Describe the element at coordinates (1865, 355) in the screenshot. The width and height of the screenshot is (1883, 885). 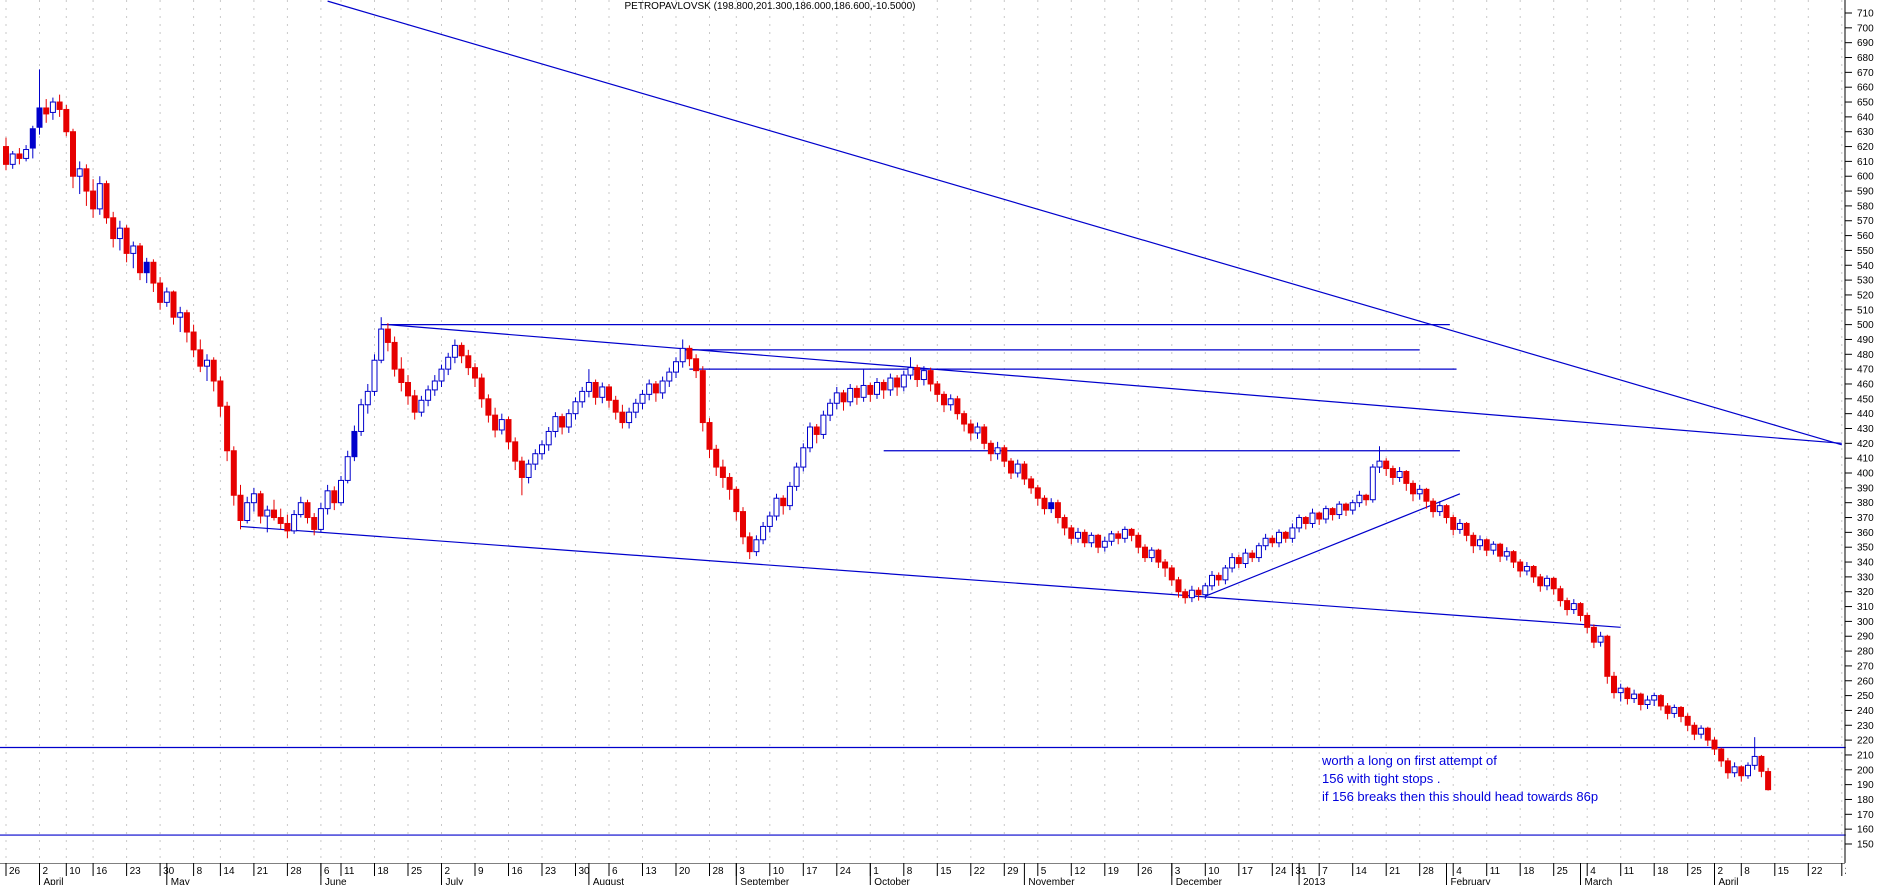
I see `y-tick-label: 480` at that location.